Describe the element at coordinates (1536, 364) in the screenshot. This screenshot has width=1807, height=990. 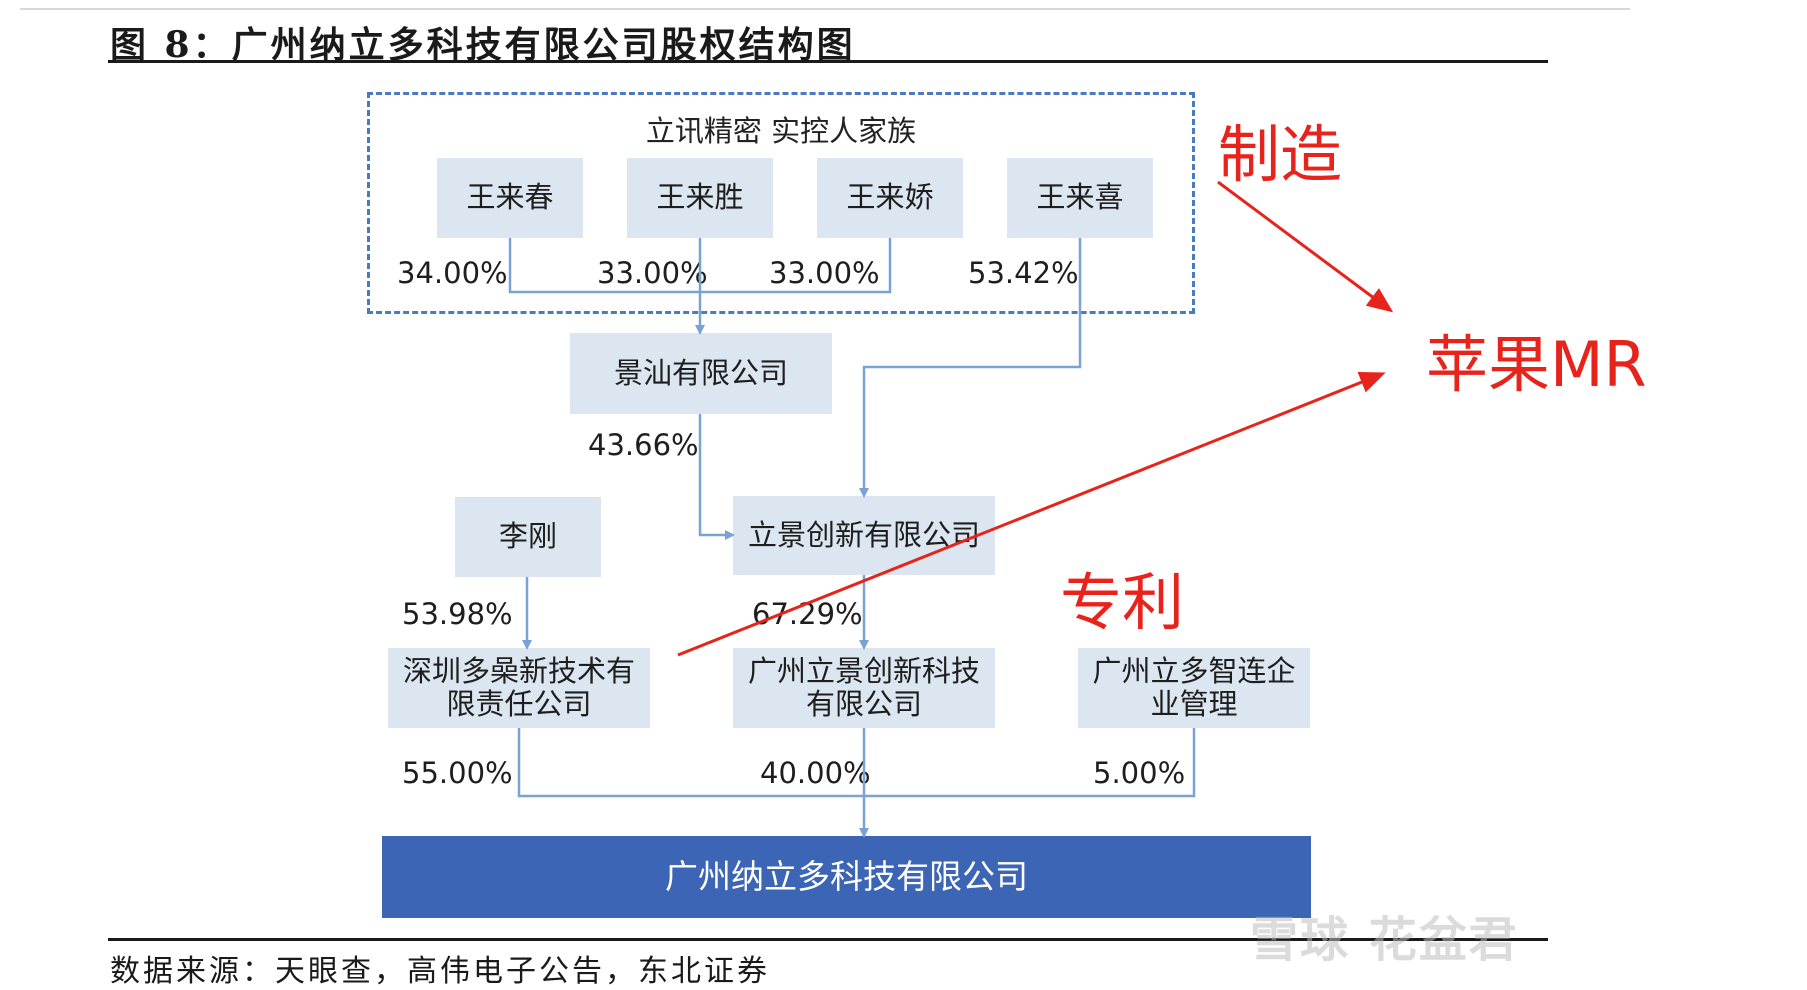
I see `annotation-apple-mr: 苹果MR` at that location.